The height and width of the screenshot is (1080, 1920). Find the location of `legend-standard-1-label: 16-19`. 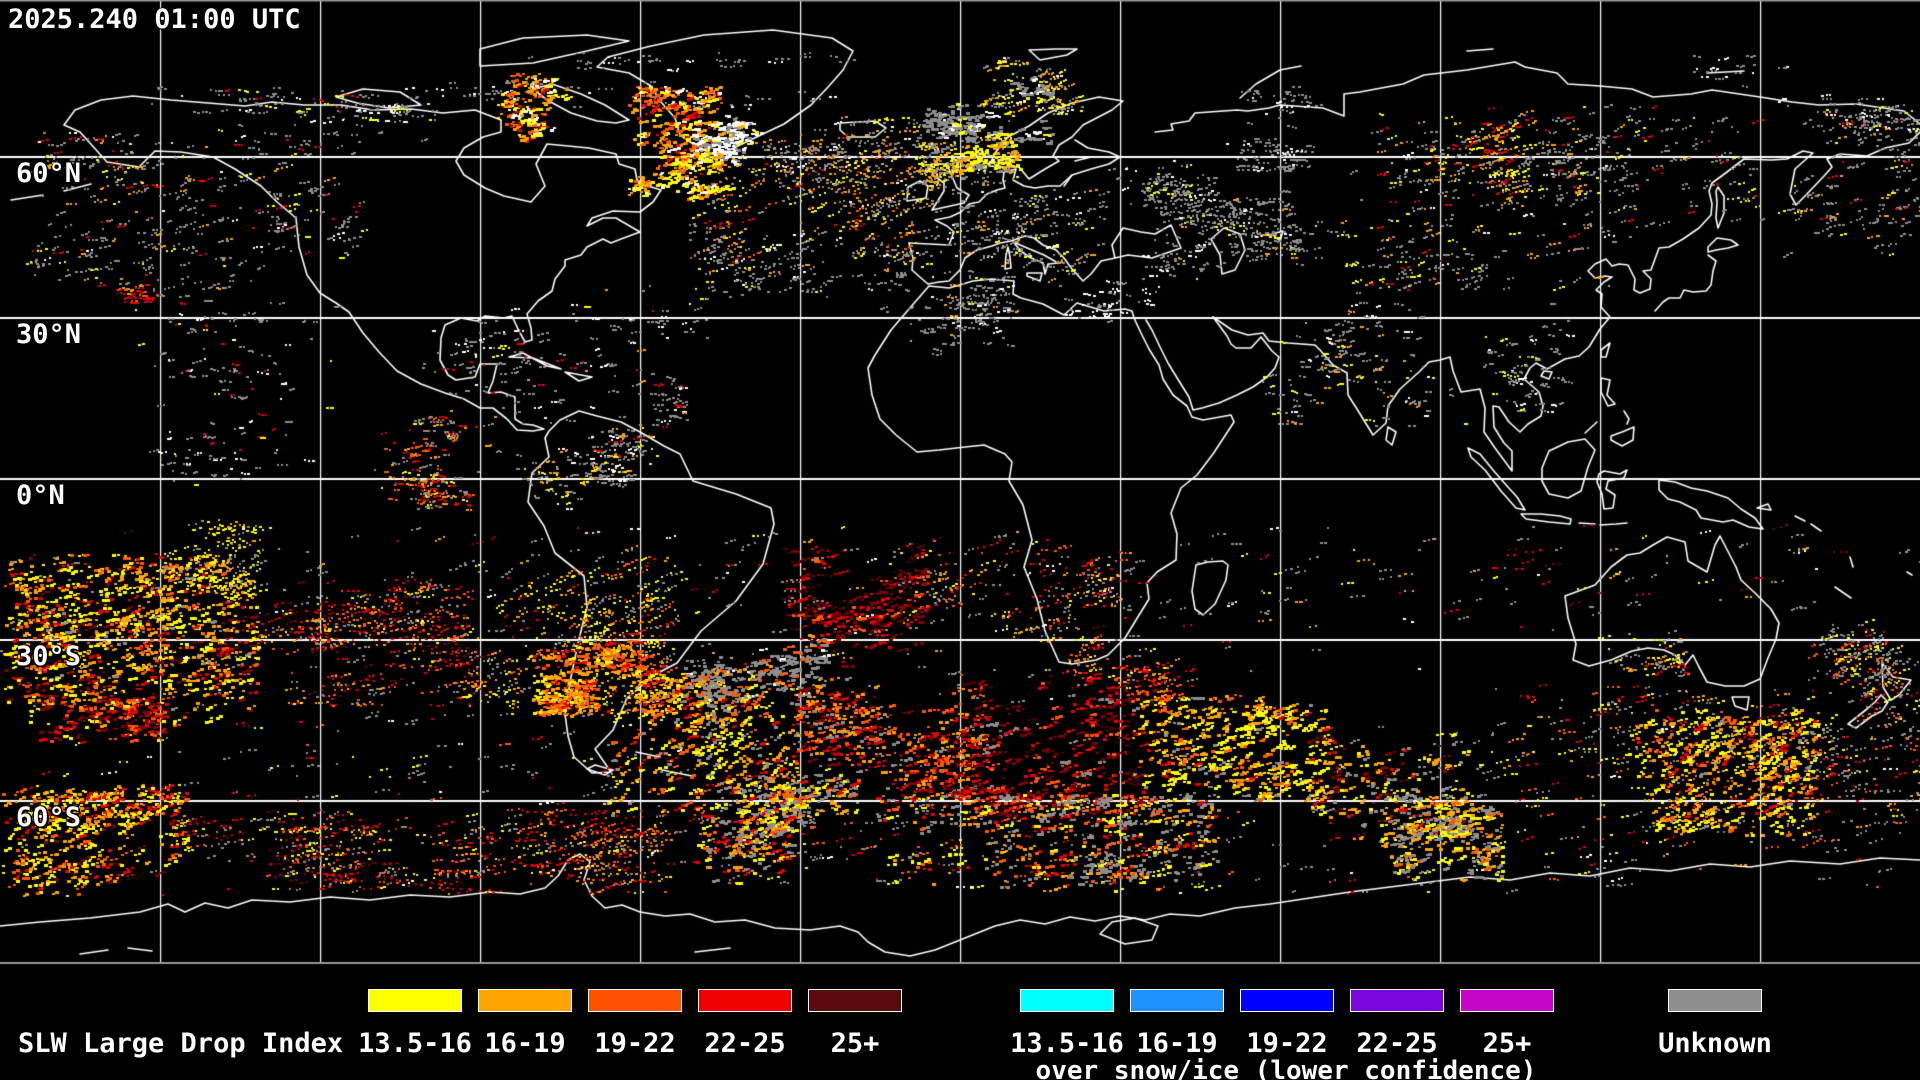

legend-standard-1-label: 16-19 is located at coordinates (525, 1043).